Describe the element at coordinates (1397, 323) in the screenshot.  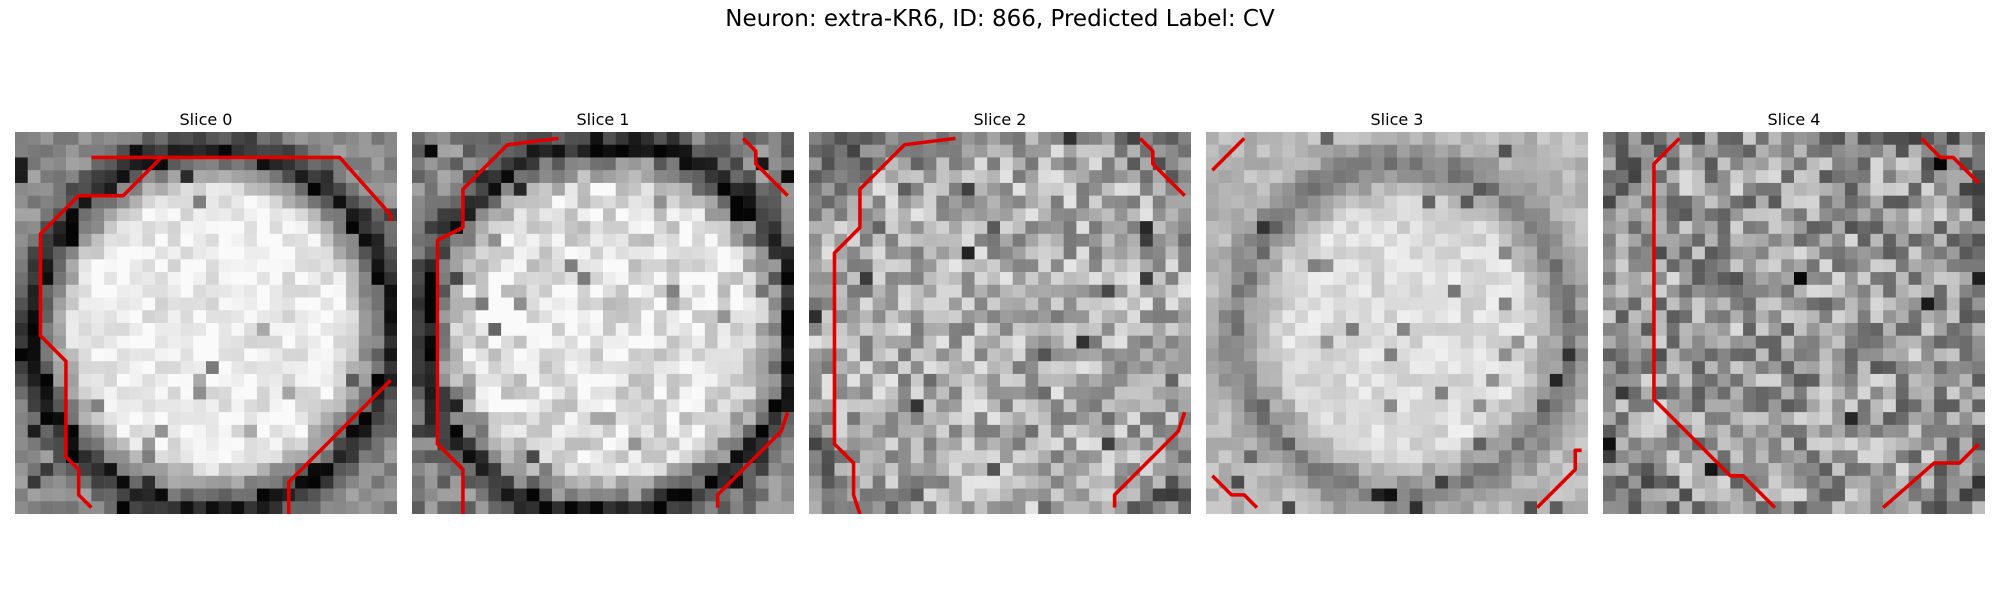
I see `grayscale-pixels` at that location.